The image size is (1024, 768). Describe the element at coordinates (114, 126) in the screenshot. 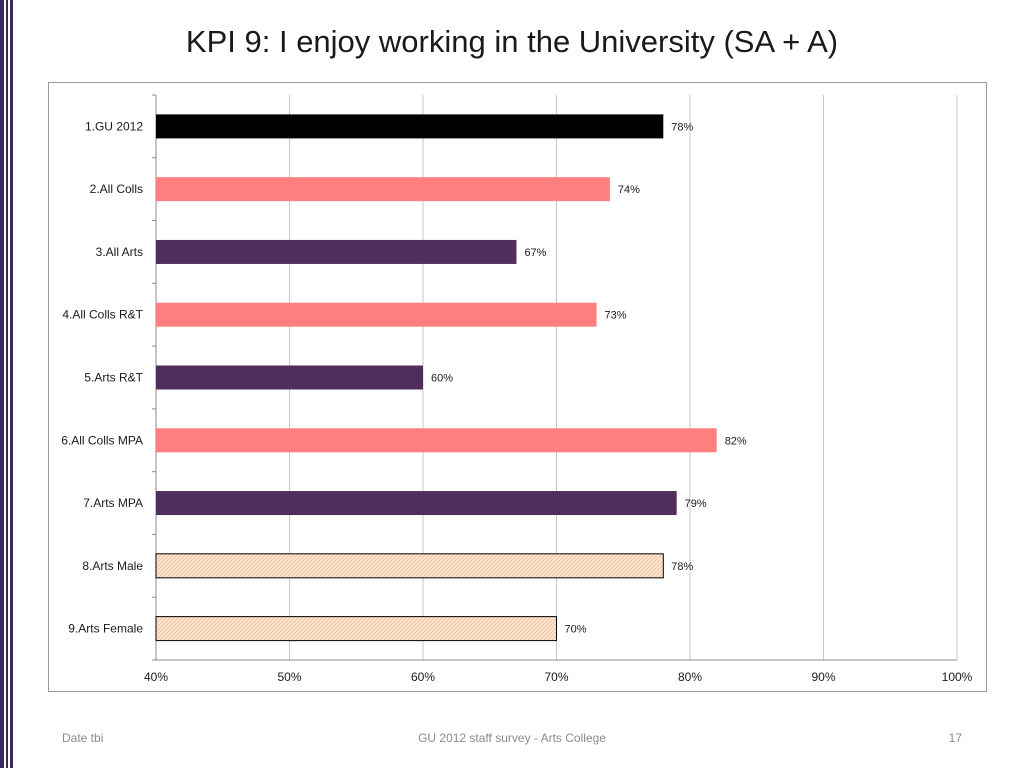

I see `category-label: 1.GU 2012` at that location.